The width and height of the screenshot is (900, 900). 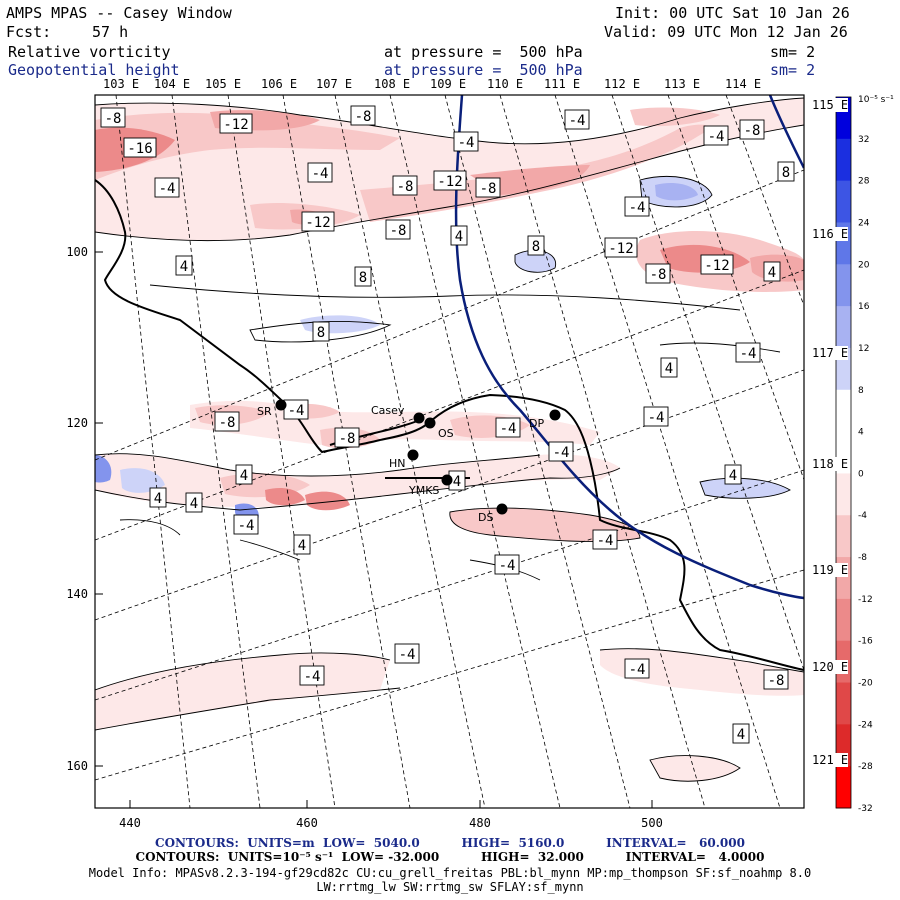 I want to click on station-ds: DS, so click(x=493, y=513).